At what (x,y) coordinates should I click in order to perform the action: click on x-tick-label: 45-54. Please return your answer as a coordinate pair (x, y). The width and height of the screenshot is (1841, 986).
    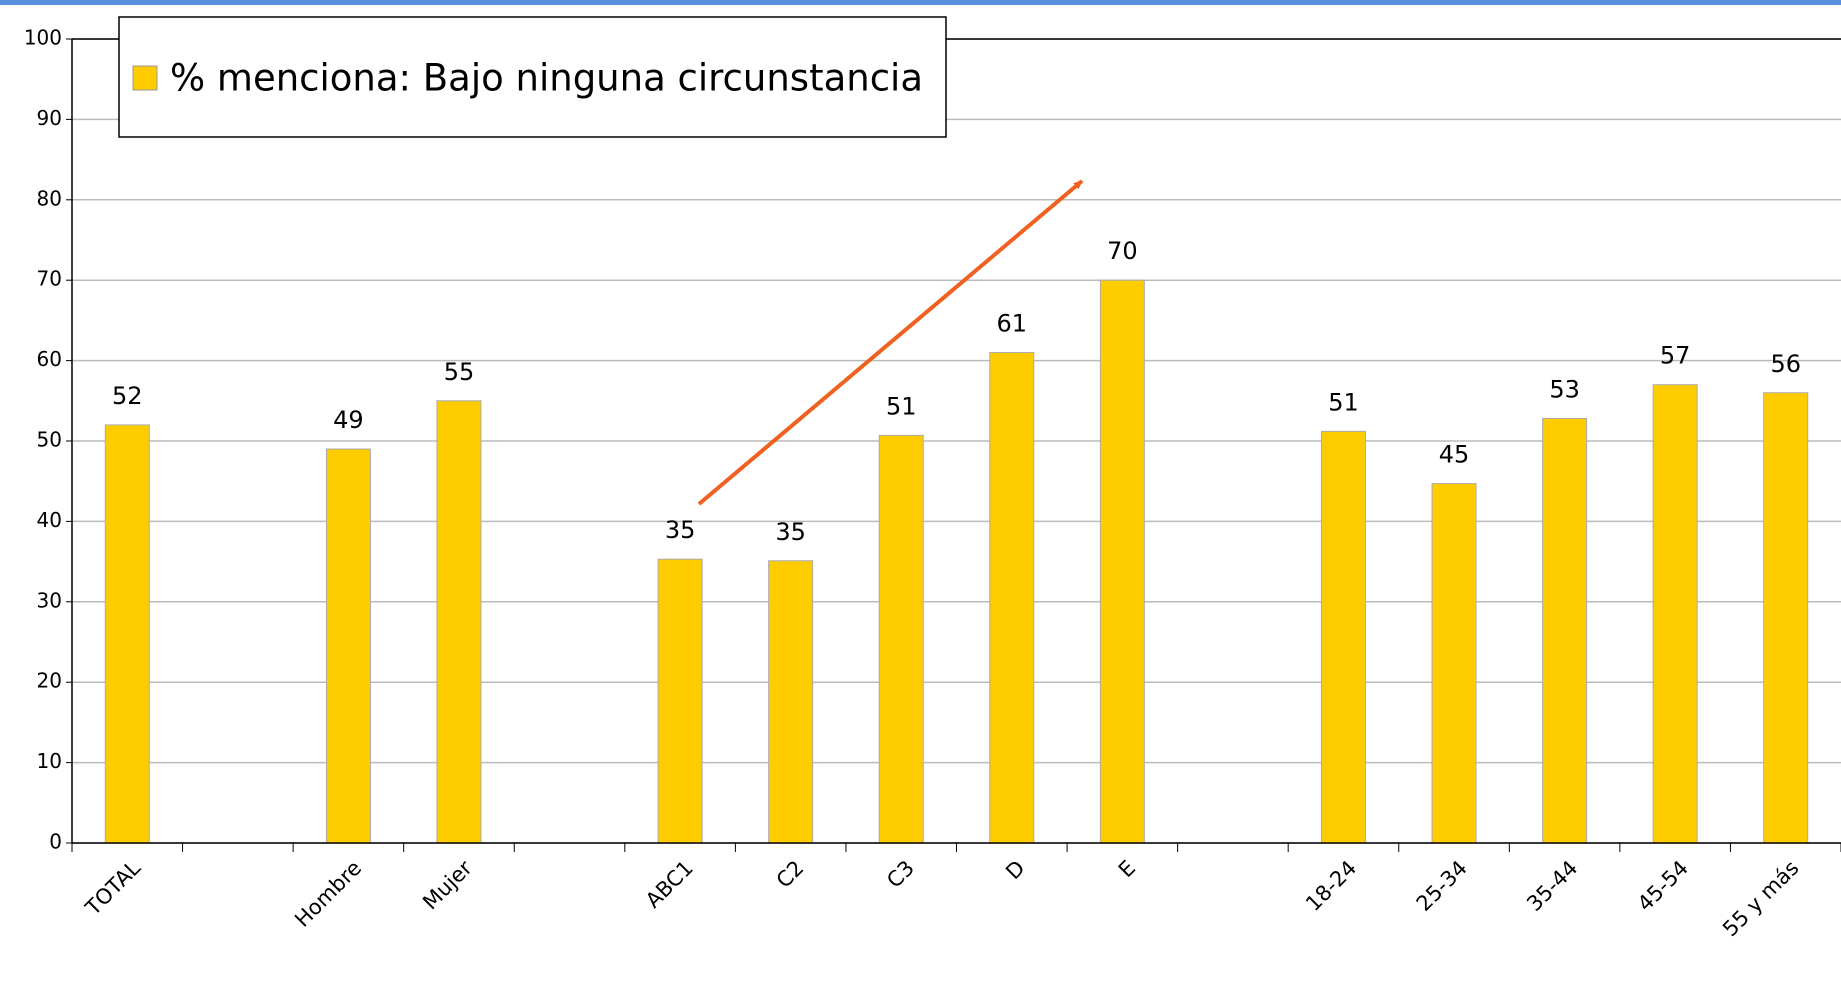
    Looking at the image, I should click on (1663, 886).